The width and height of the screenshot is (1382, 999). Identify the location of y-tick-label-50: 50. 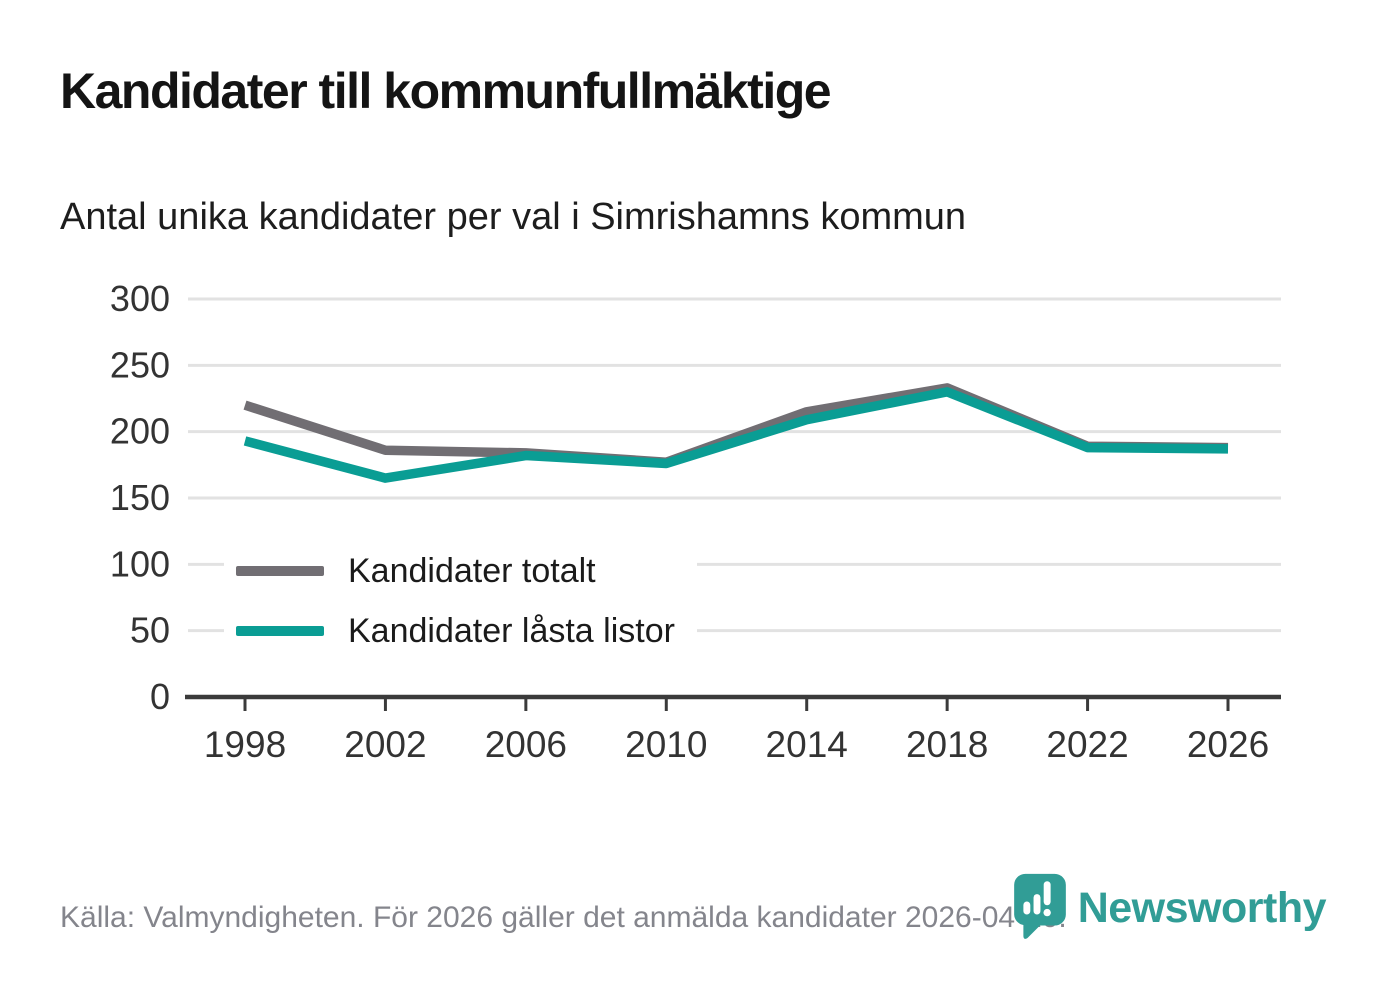
(150, 630).